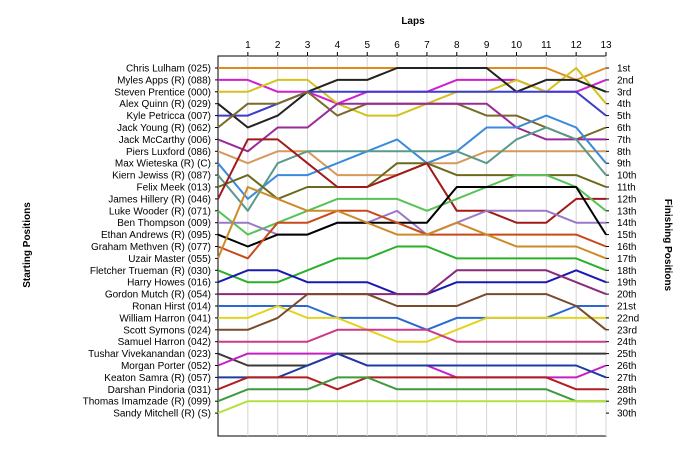 The image size is (700, 450). I want to click on starting-driver-label: Darshan Pindoria (031), so click(159, 390).